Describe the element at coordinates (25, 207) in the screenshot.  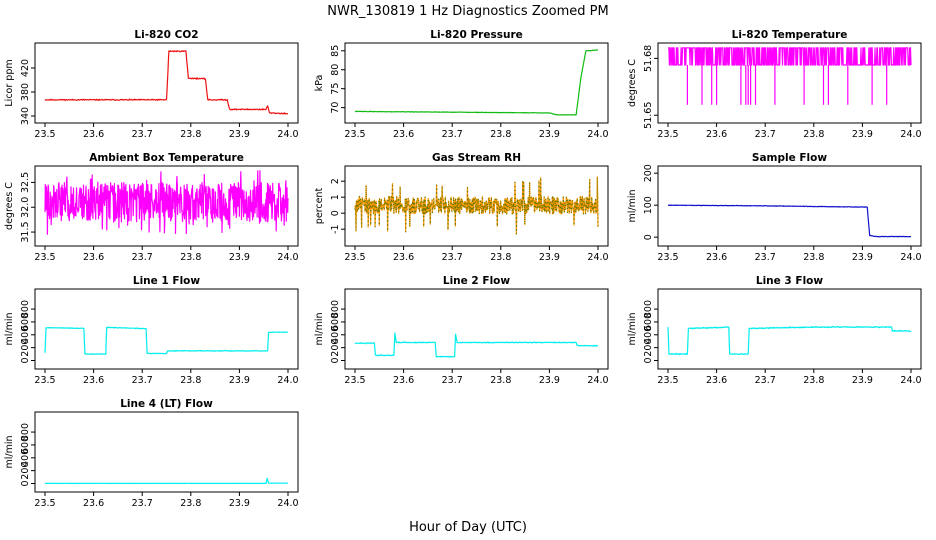
I see `y-tick-label: 32.0` at that location.